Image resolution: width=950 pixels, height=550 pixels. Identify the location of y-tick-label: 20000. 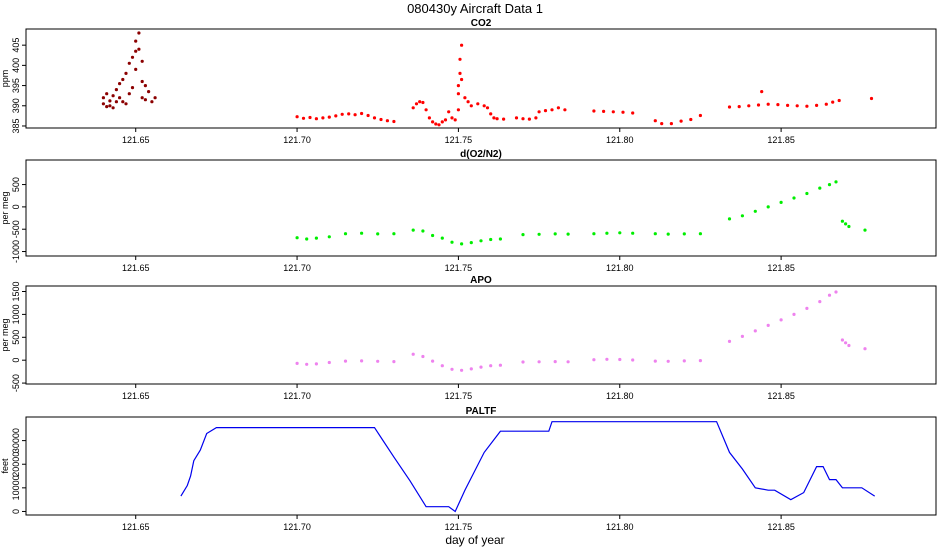
(16, 464).